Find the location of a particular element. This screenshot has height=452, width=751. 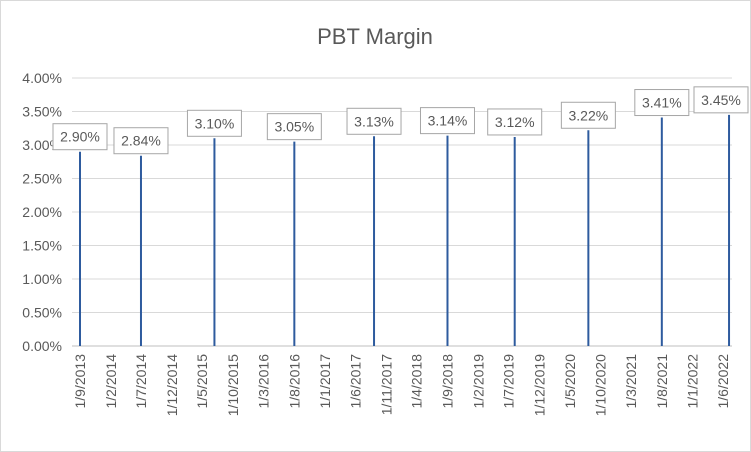

data-label-text: 3.10% is located at coordinates (215, 123).